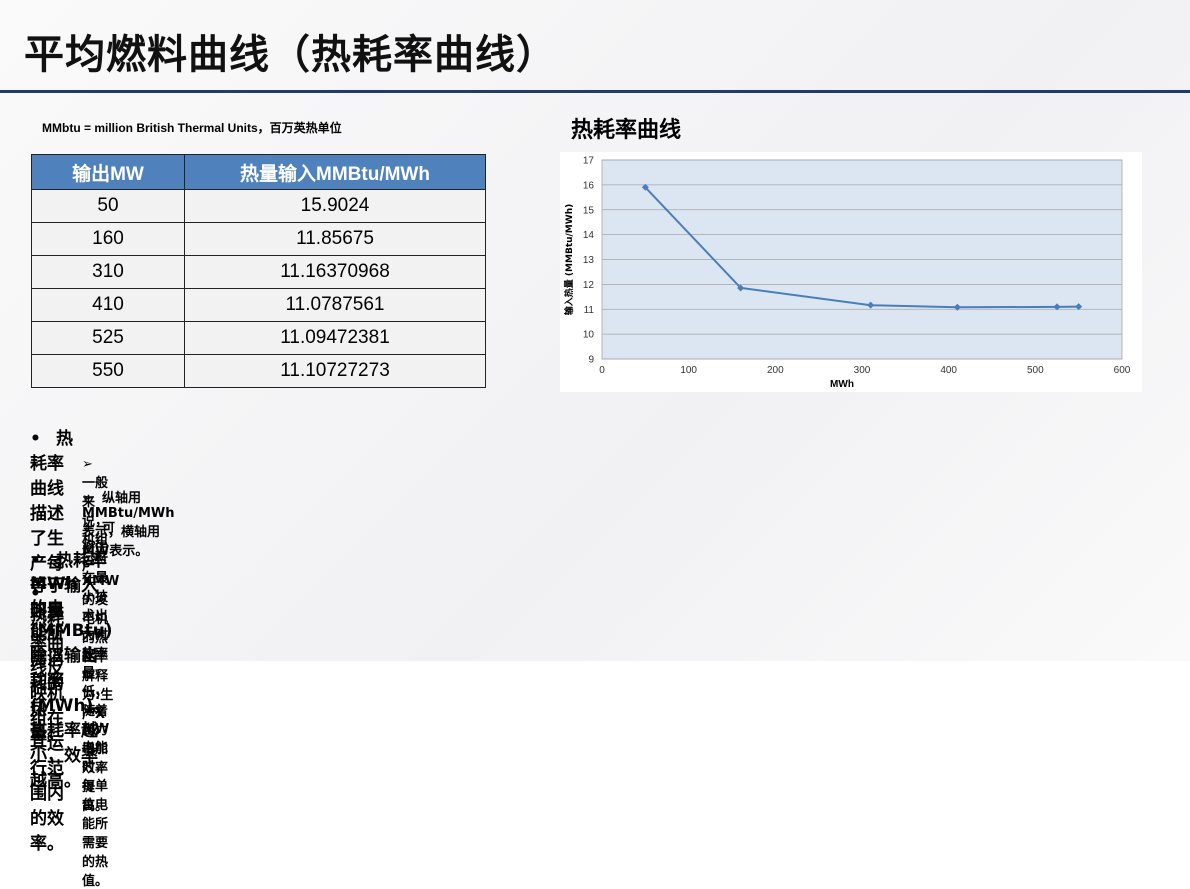 The image size is (1190, 889). I want to click on cell-output: 525, so click(108, 338).